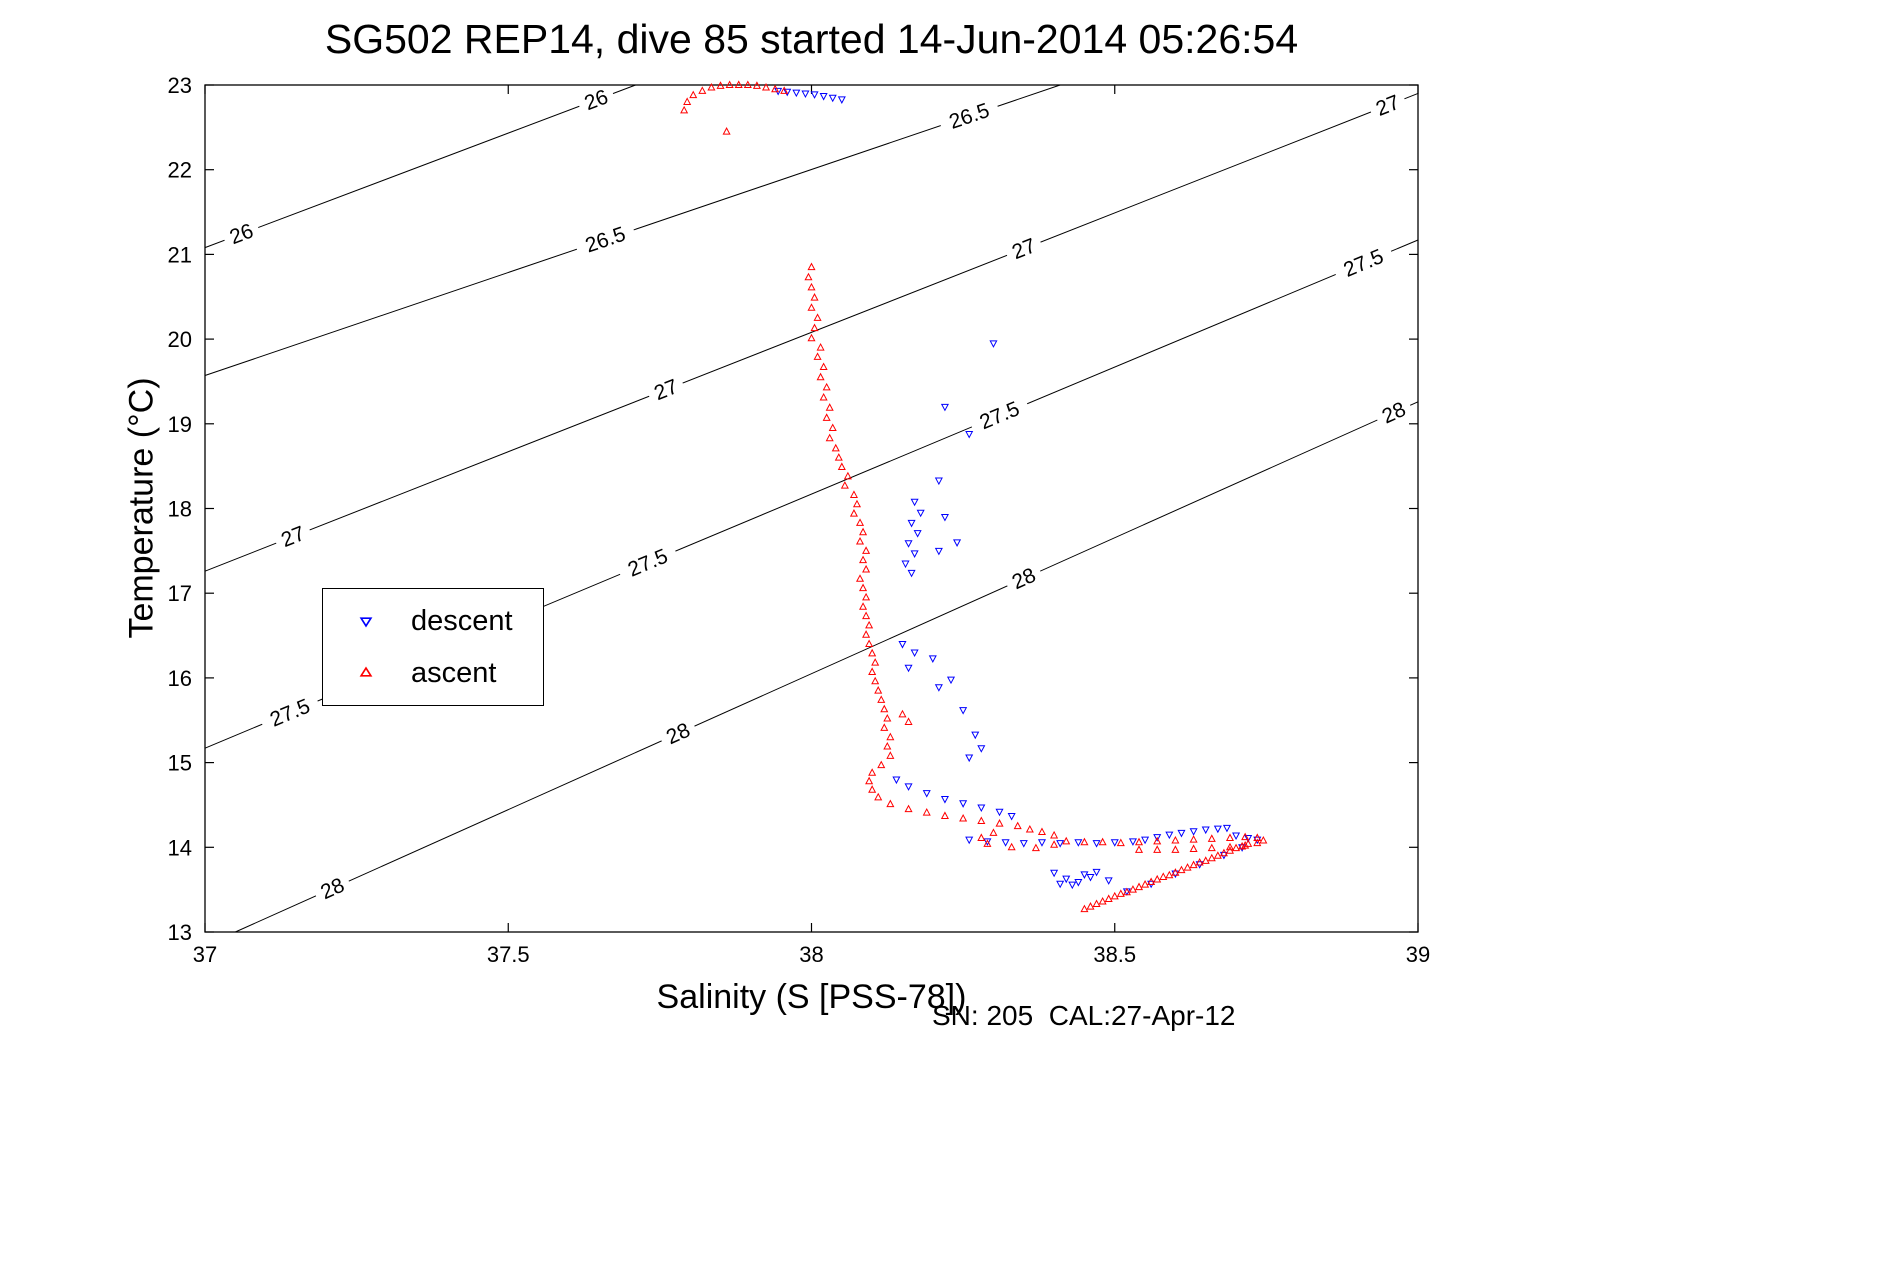 This screenshot has width=1891, height=1262. What do you see at coordinates (433, 647) in the screenshot?
I see `legend: descent ascent` at bounding box center [433, 647].